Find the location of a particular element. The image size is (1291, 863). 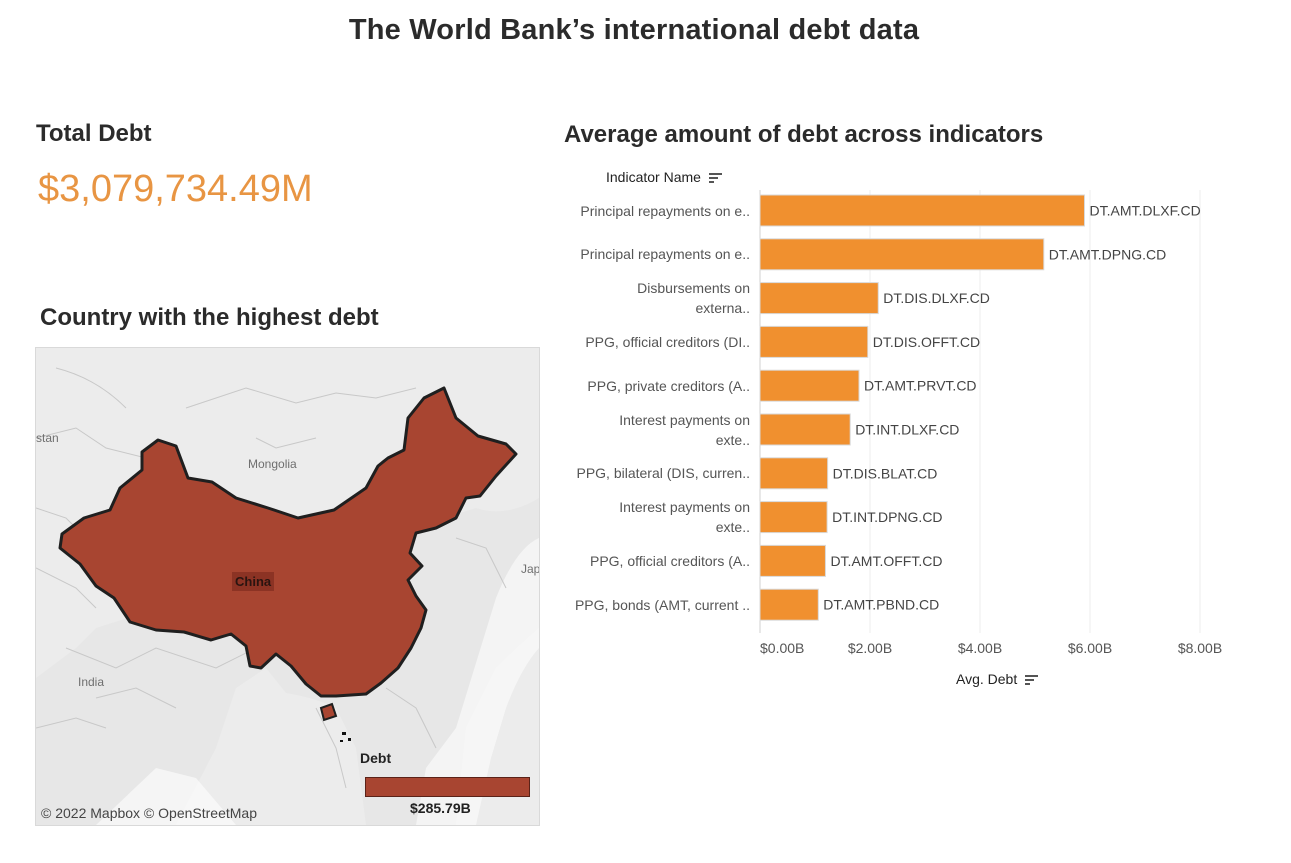

islands is located at coordinates (345, 737).